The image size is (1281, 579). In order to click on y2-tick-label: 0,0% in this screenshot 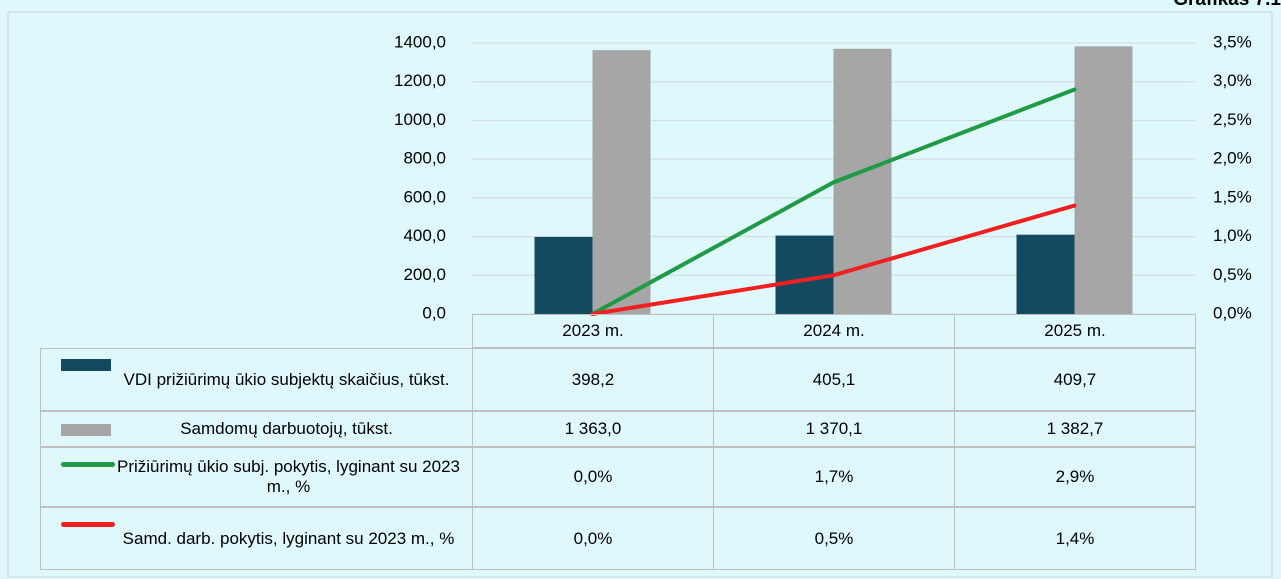, I will do `click(1232, 312)`.